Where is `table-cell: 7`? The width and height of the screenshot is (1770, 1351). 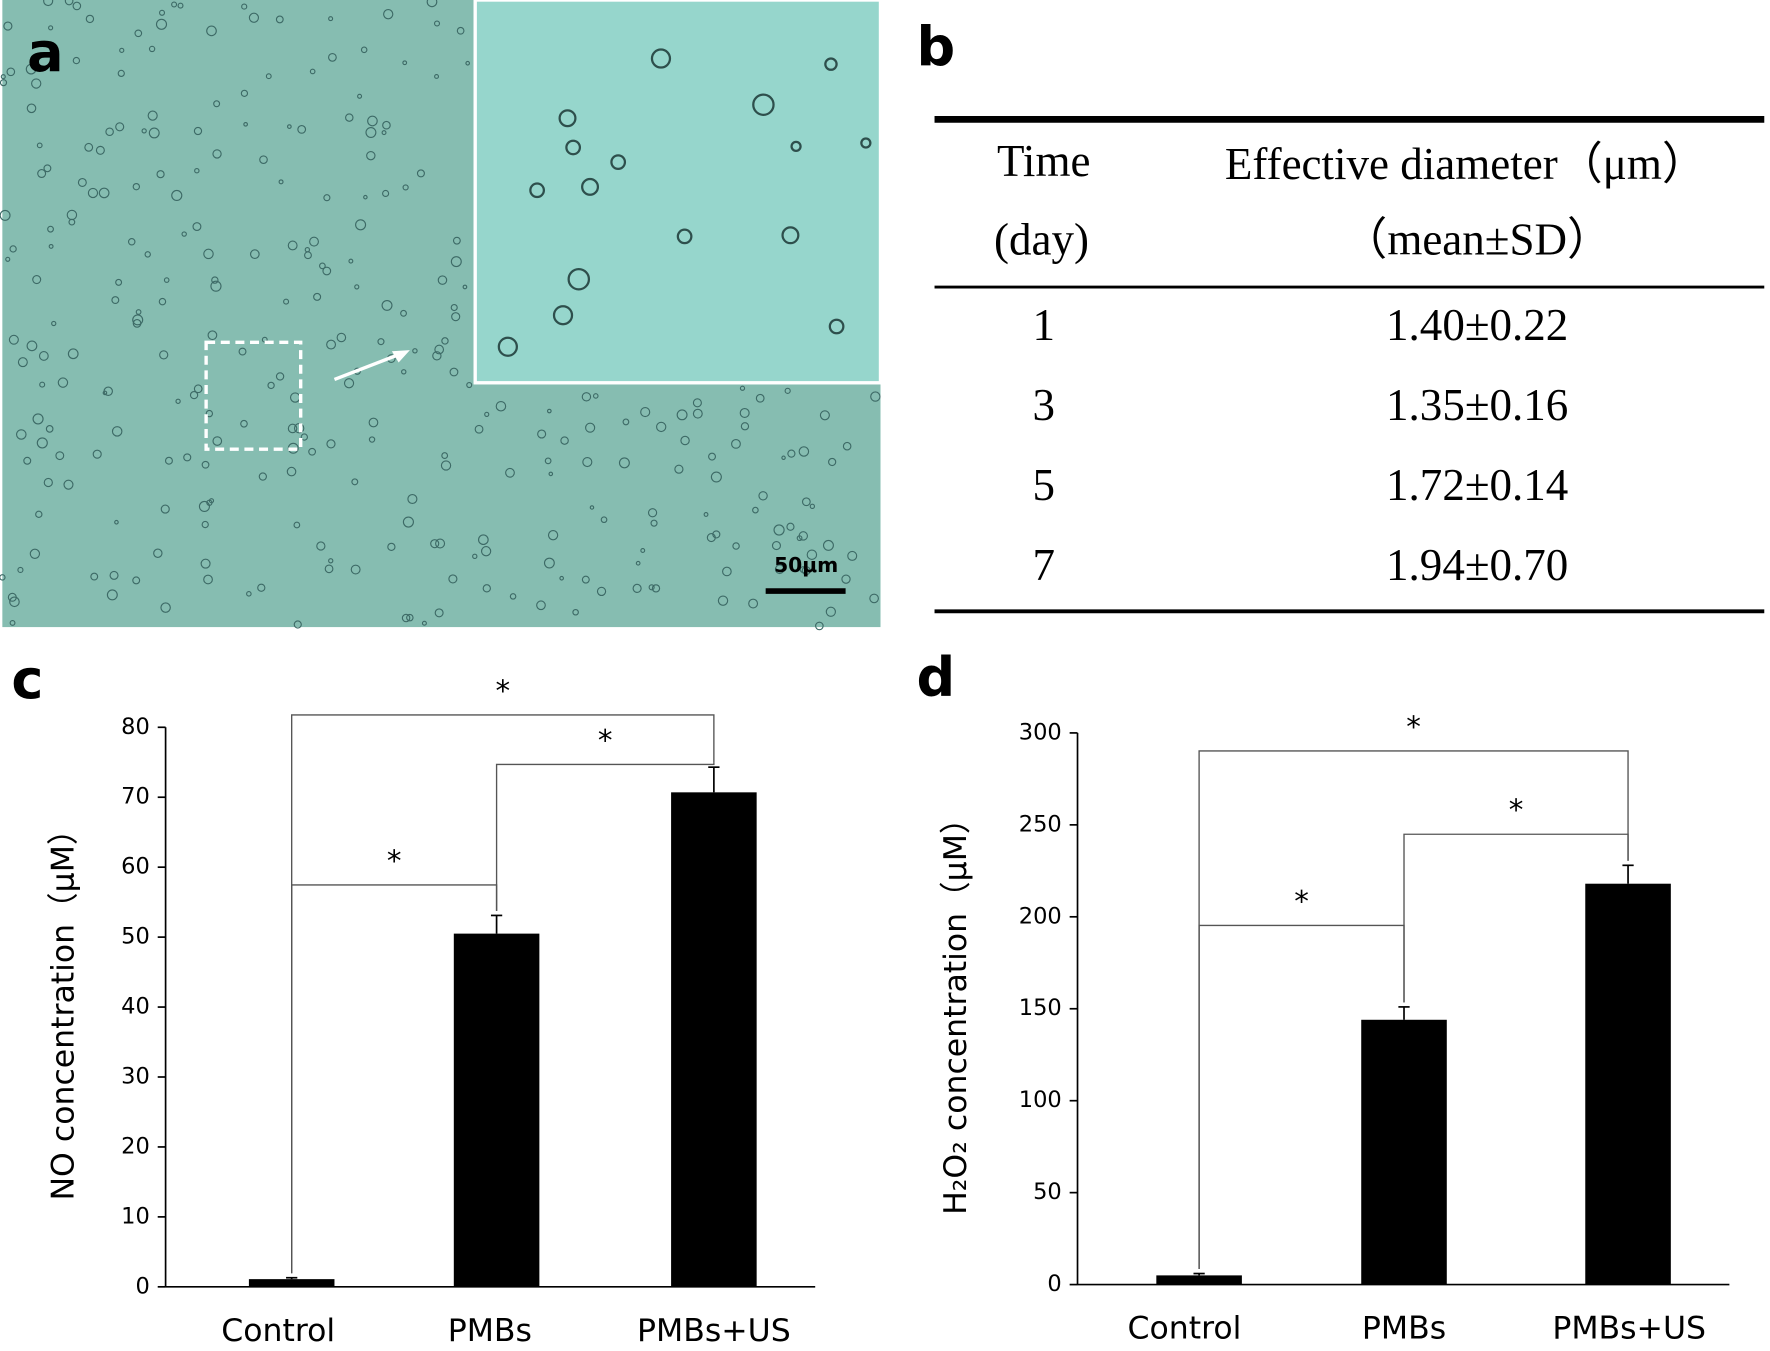
table-cell: 7 is located at coordinates (1043, 565).